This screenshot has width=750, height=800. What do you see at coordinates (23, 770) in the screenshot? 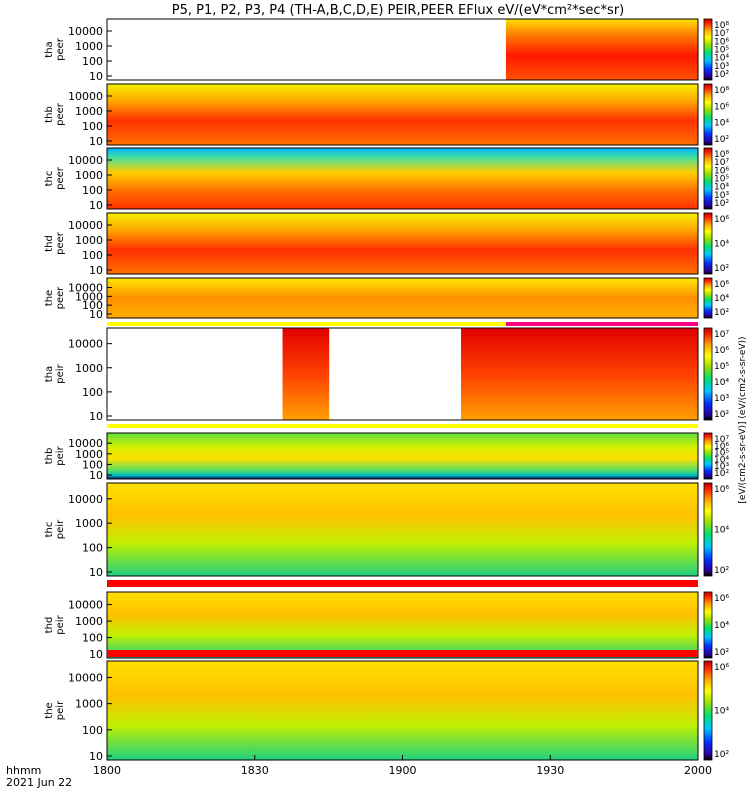
I see `time-axis-label: hhmm` at bounding box center [23, 770].